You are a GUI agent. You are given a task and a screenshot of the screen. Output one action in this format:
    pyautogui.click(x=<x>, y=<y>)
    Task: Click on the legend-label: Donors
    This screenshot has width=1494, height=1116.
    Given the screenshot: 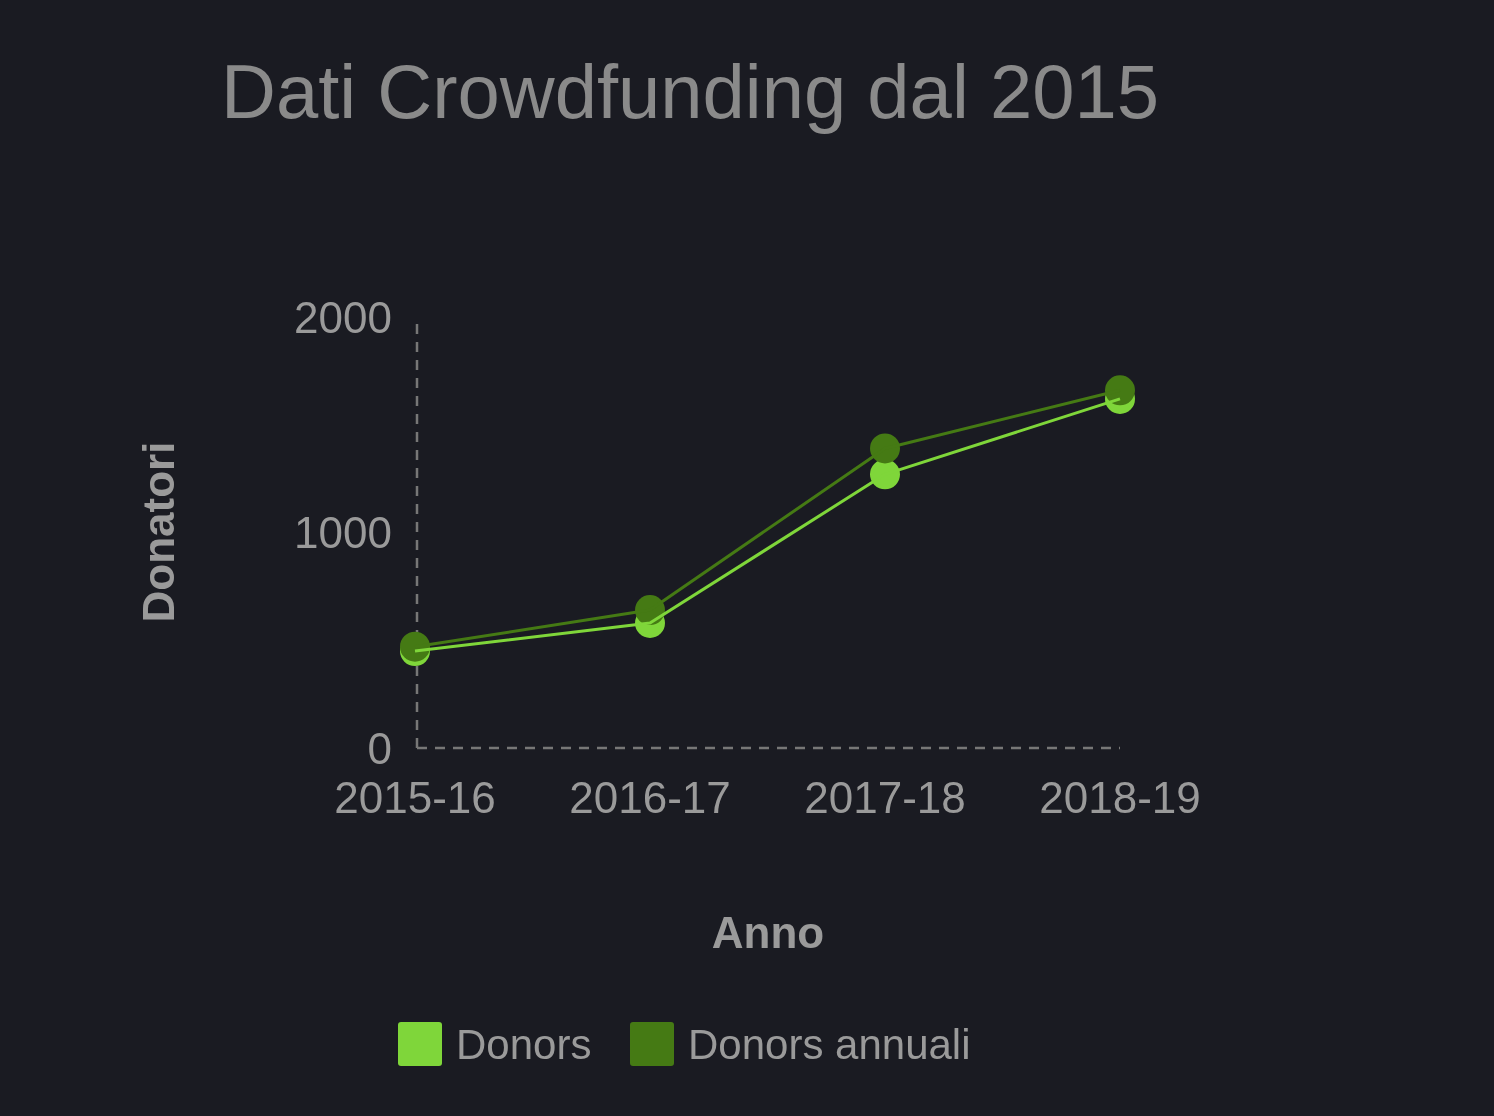 What is the action you would take?
    pyautogui.click(x=524, y=1044)
    